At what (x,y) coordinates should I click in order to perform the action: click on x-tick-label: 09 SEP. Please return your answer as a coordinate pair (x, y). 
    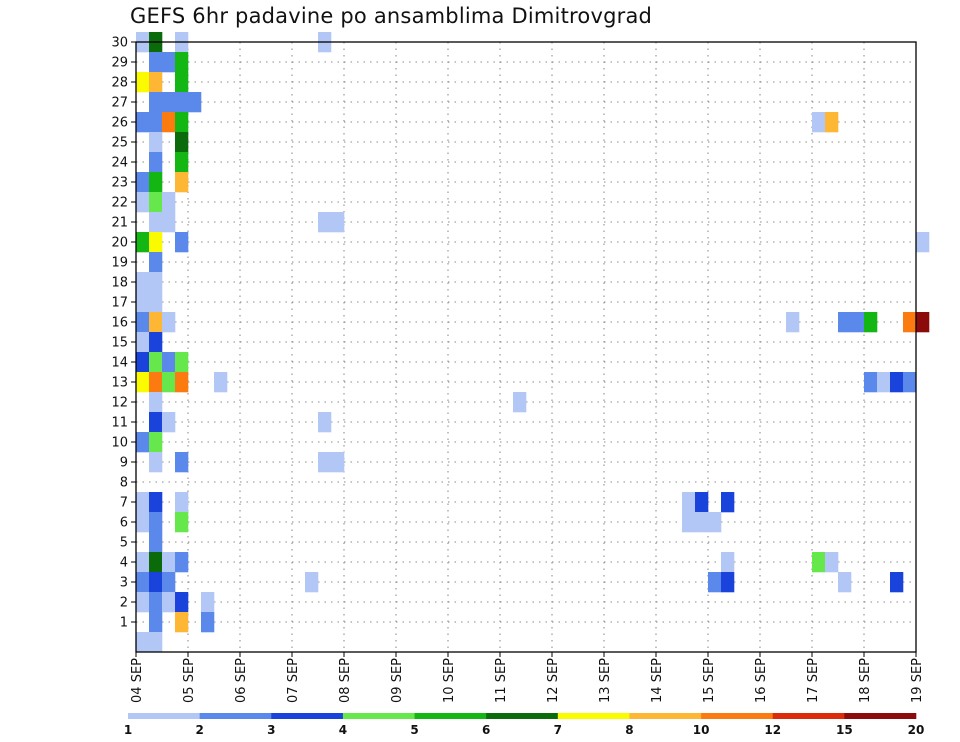
    Looking at the image, I should click on (397, 680).